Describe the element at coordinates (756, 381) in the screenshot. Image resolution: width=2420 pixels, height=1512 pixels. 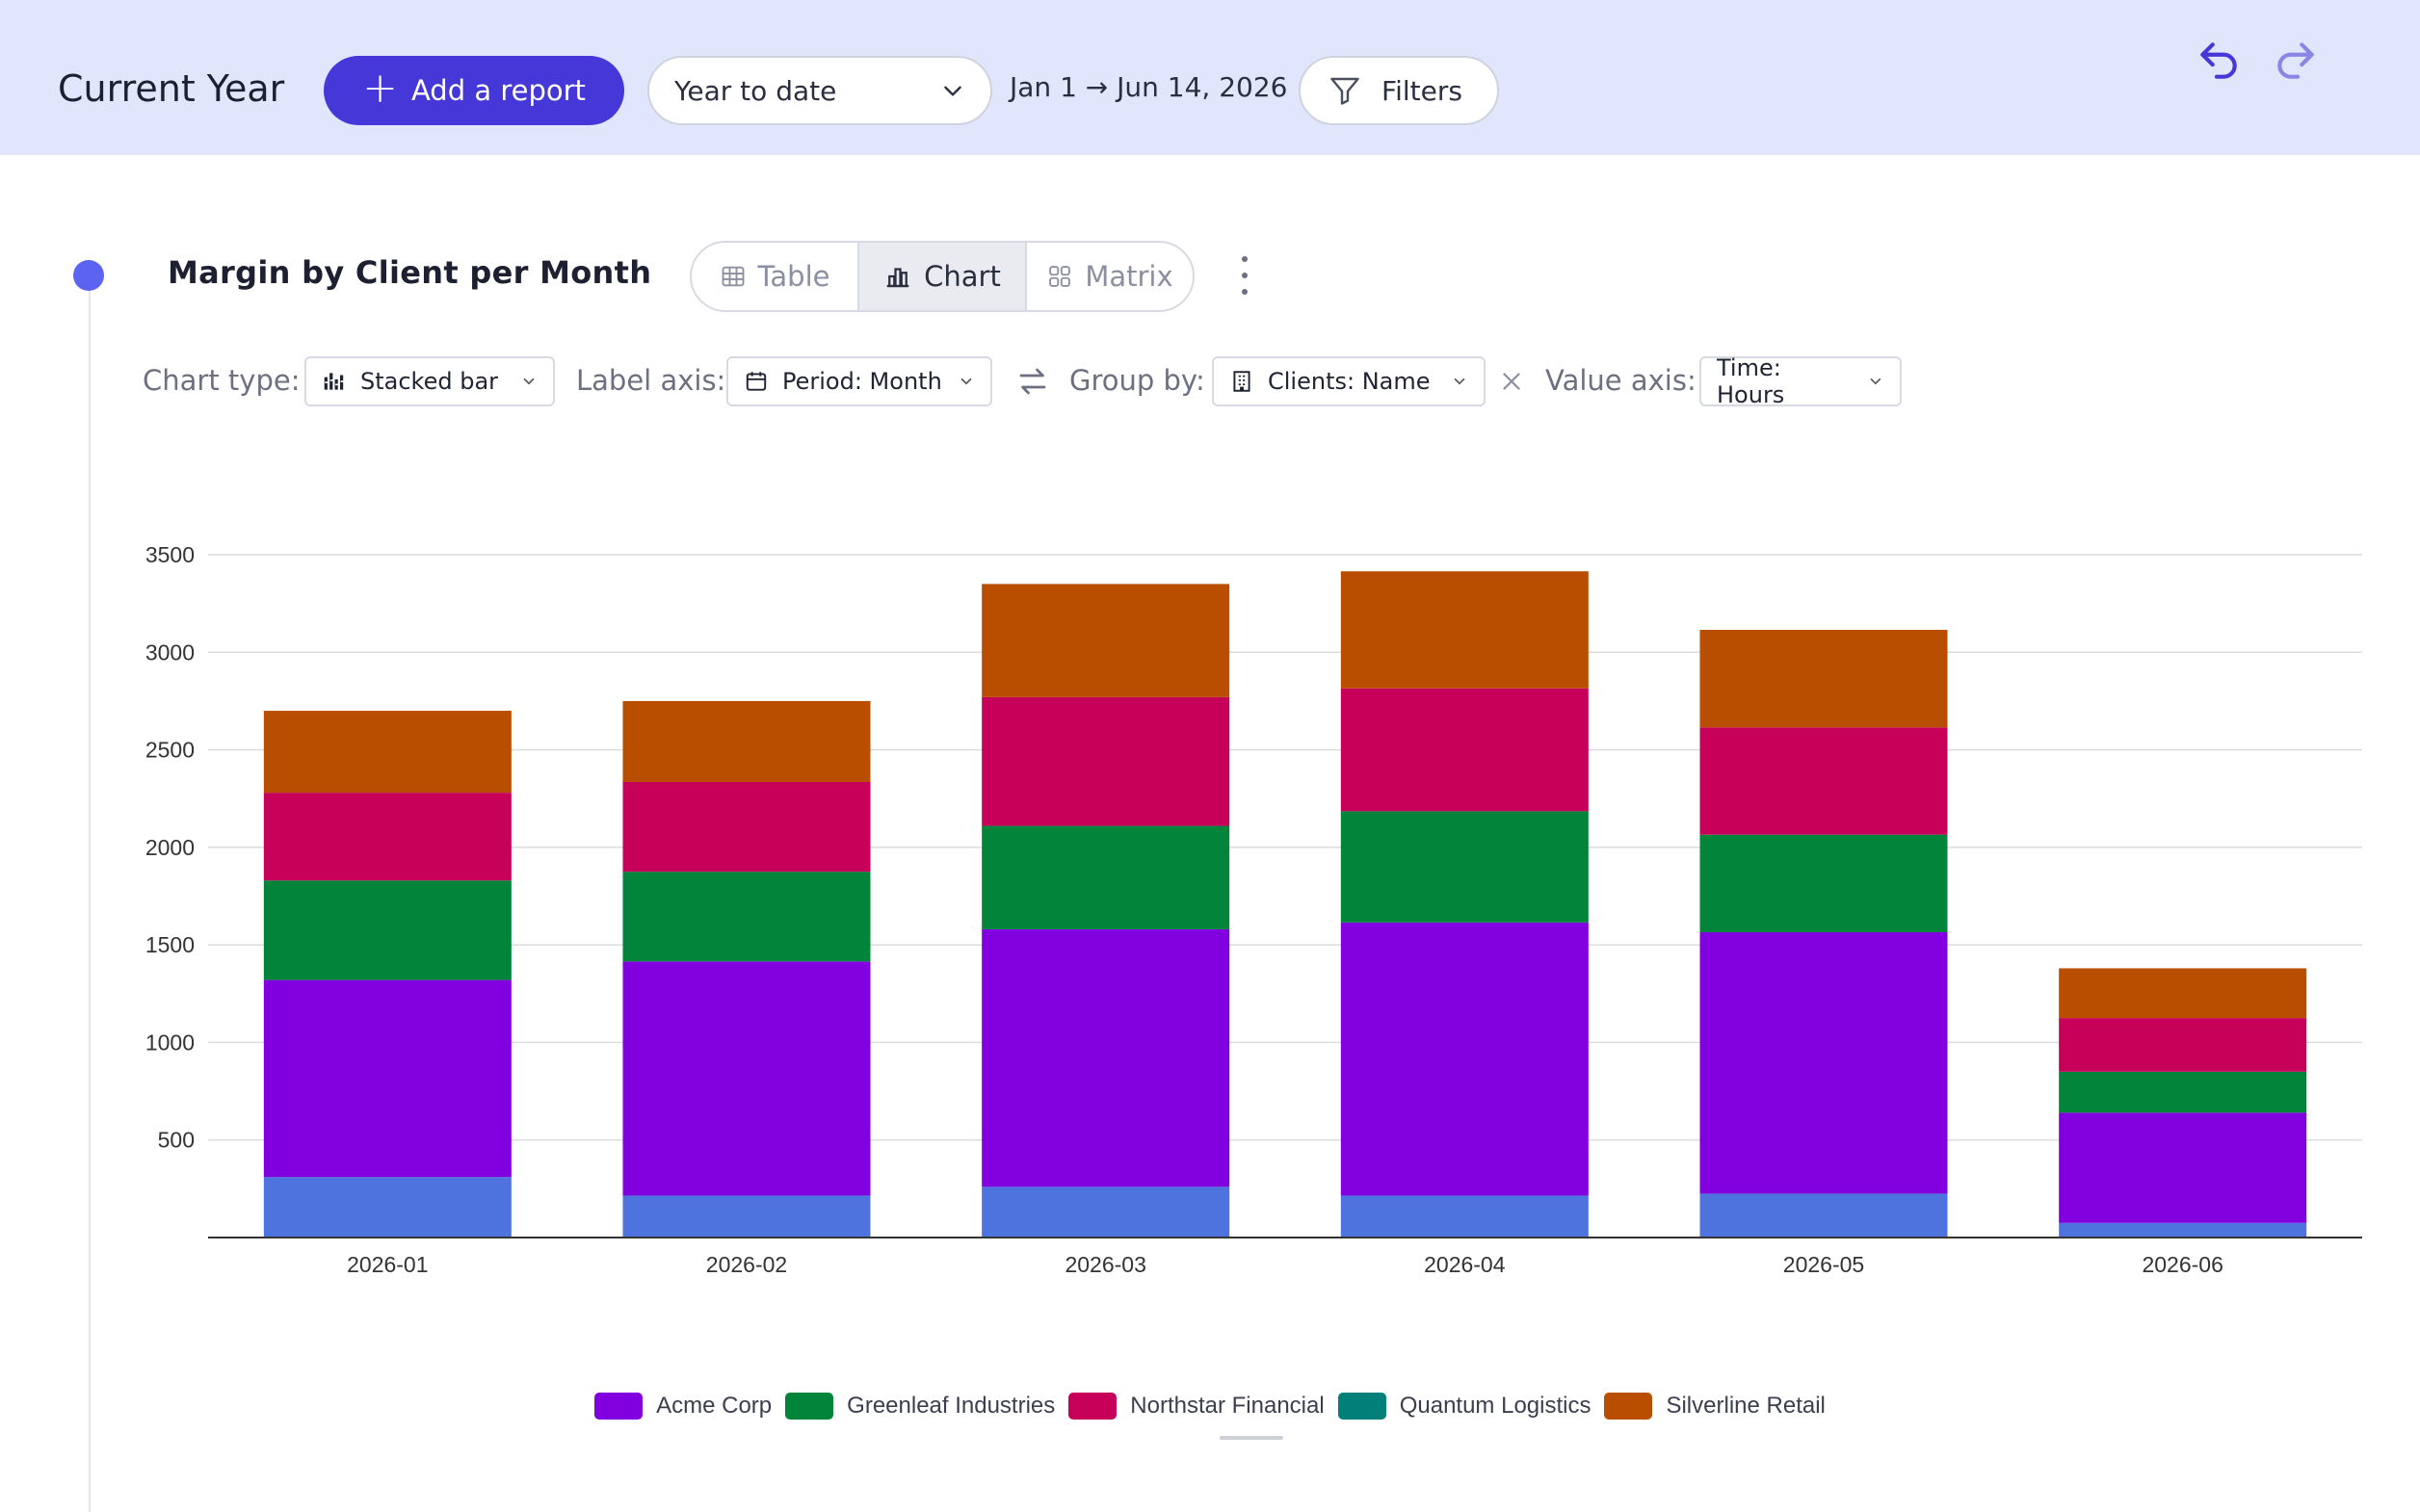
I see `calendar-icon` at that location.